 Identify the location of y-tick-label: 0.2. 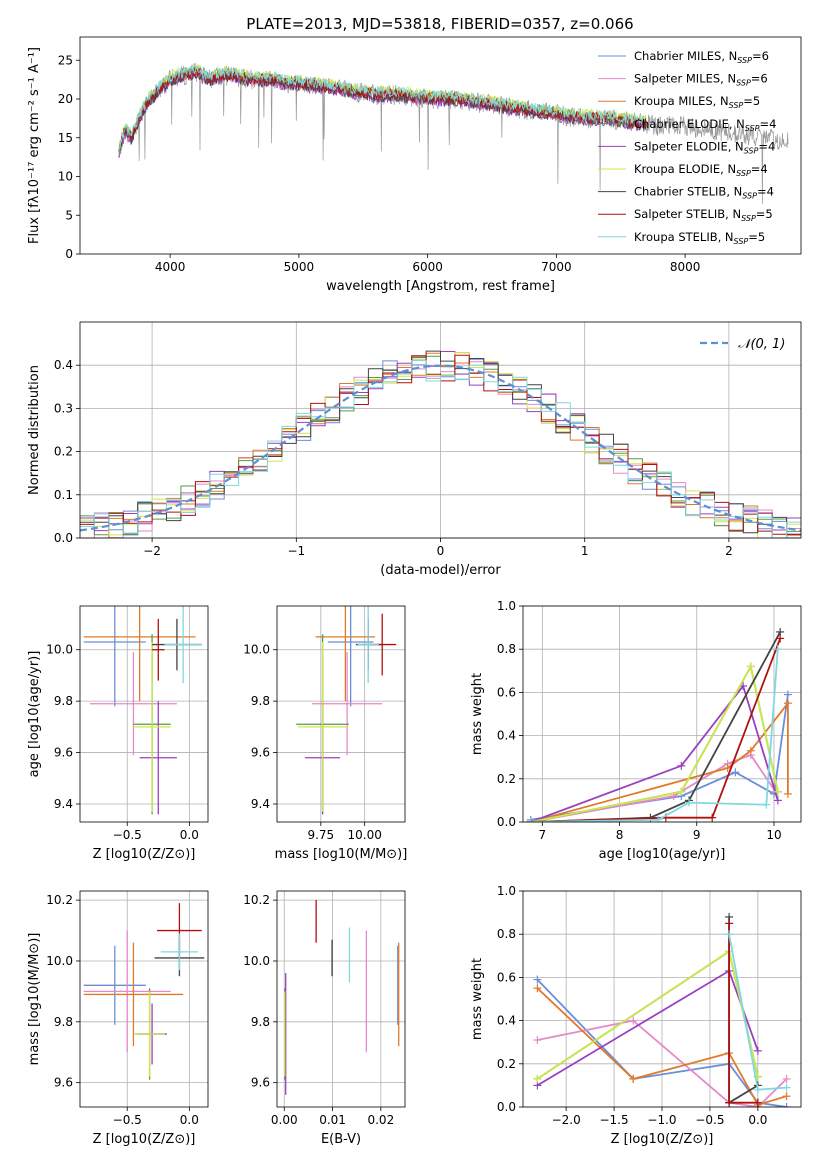
(506, 1064).